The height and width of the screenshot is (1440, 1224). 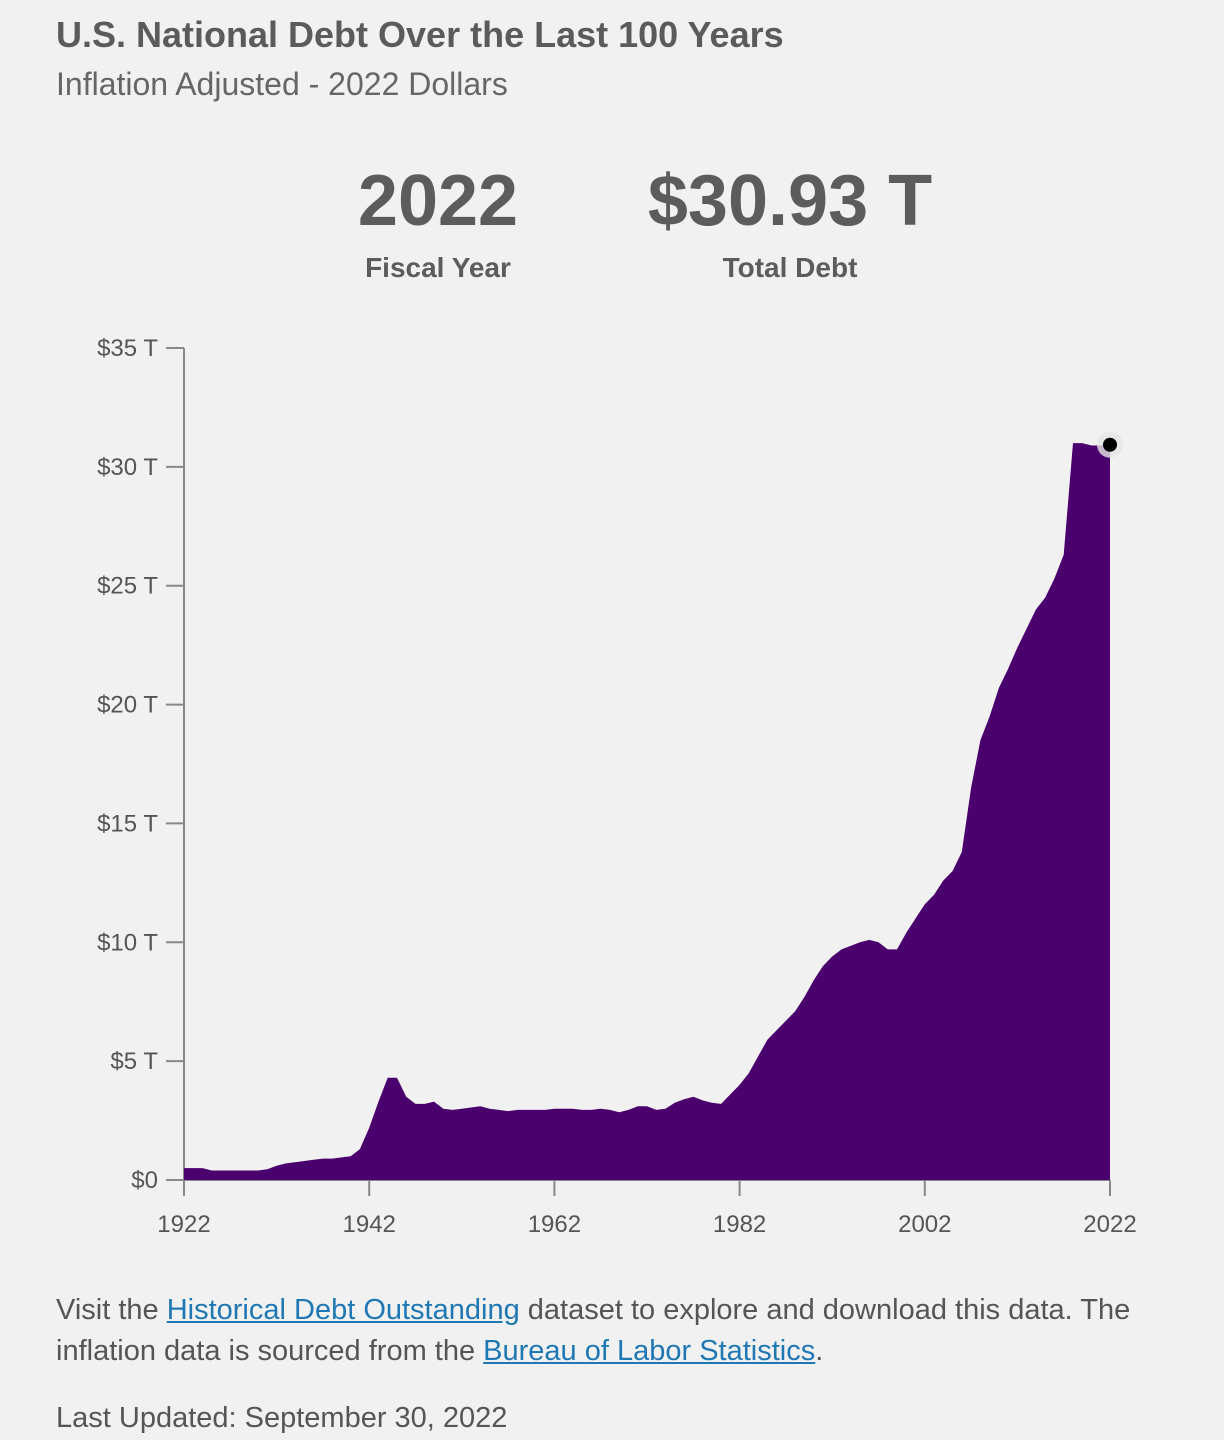 What do you see at coordinates (343, 1310) in the screenshot?
I see `historical-debt-link: Historical Debt Outstanding` at bounding box center [343, 1310].